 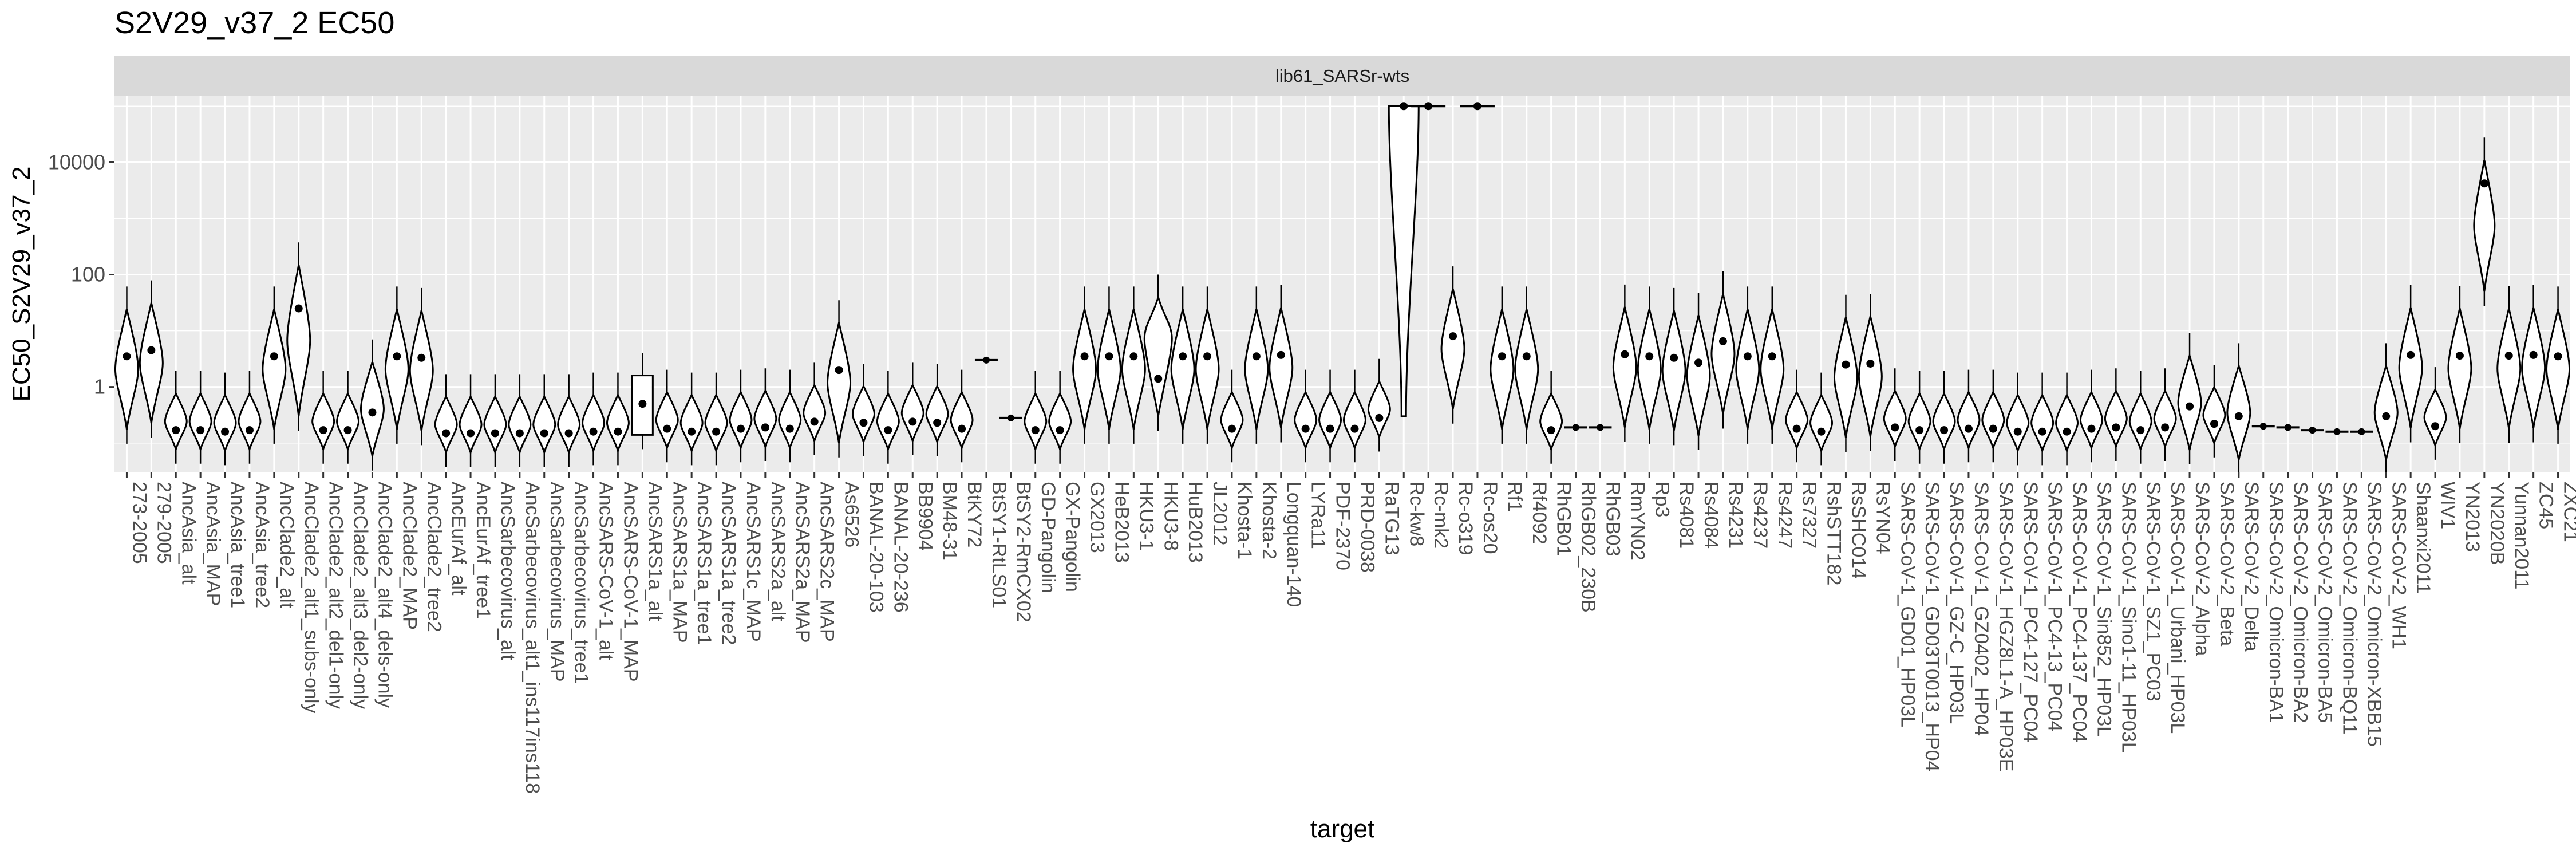 What do you see at coordinates (802, 562) in the screenshot?
I see `x-tick-label: AncSARS2a_MAP` at bounding box center [802, 562].